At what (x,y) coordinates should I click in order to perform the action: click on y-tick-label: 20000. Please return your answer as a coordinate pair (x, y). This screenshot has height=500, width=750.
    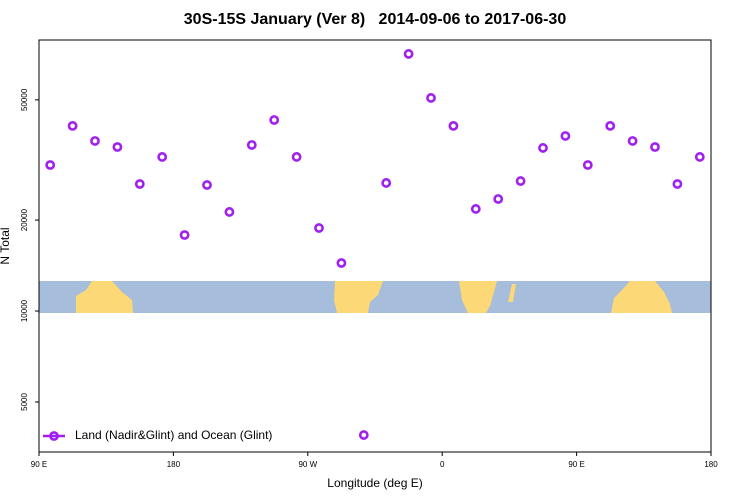
    Looking at the image, I should click on (24, 219).